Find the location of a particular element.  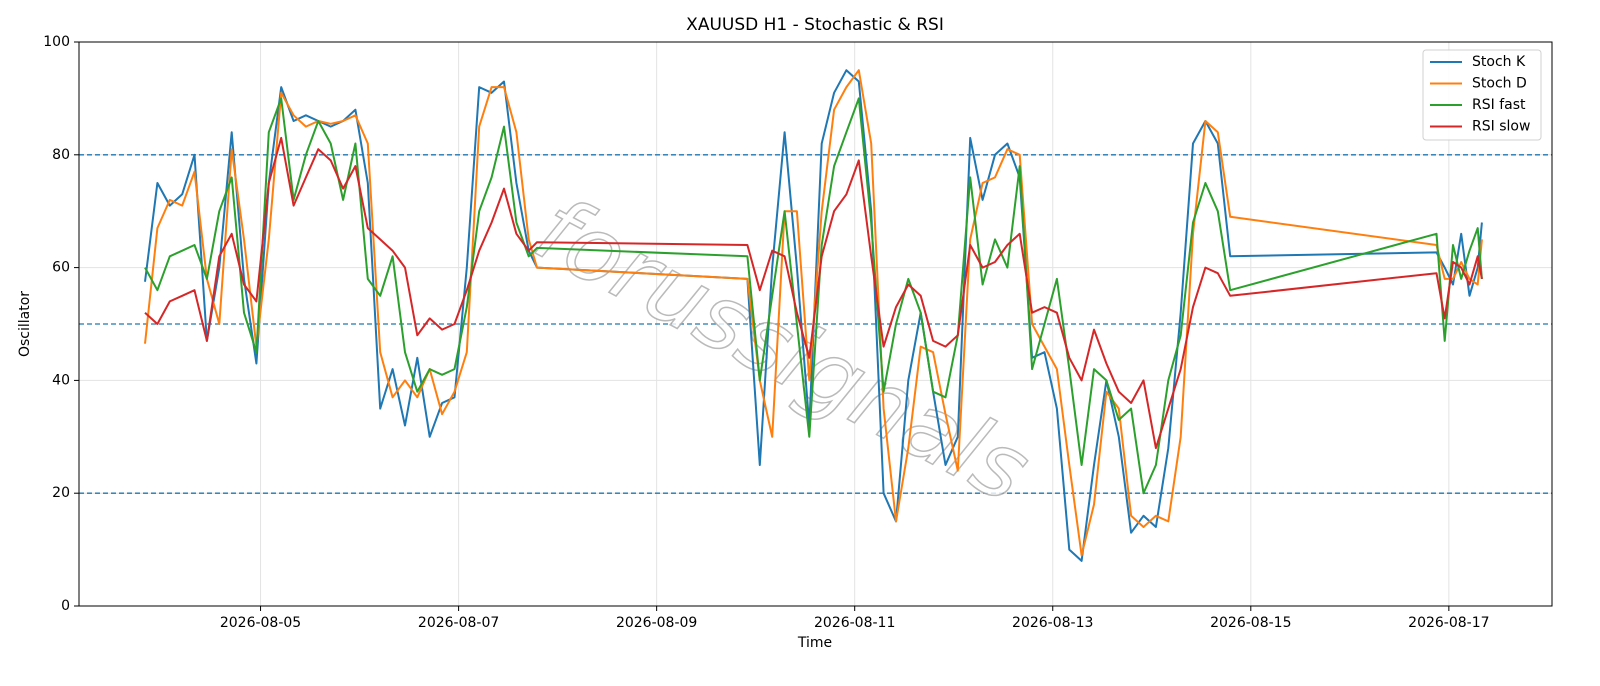

legend-label: Stoch D is located at coordinates (1499, 84).